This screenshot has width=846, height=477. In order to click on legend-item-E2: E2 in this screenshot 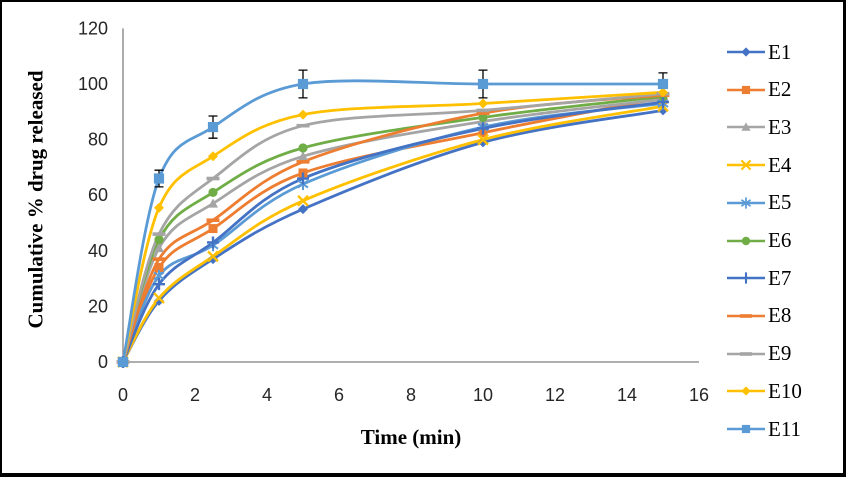, I will do `click(784, 90)`.